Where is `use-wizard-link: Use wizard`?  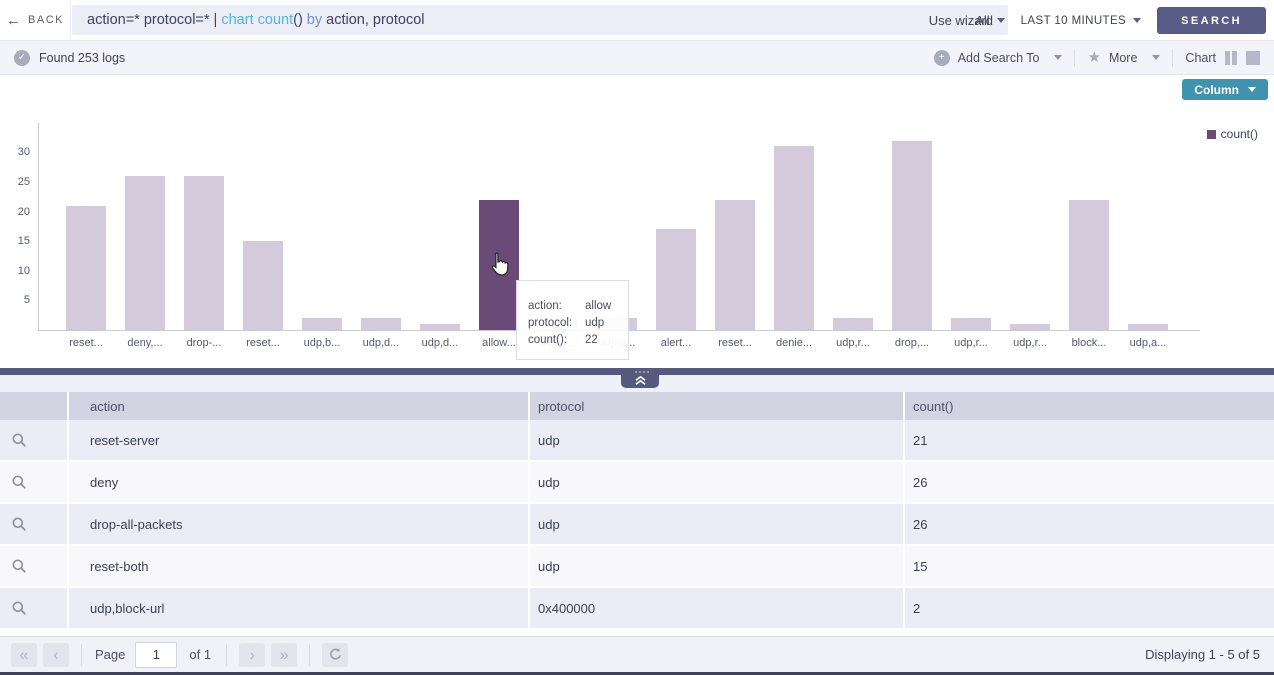
use-wizard-link: Use wizard is located at coordinates (960, 20).